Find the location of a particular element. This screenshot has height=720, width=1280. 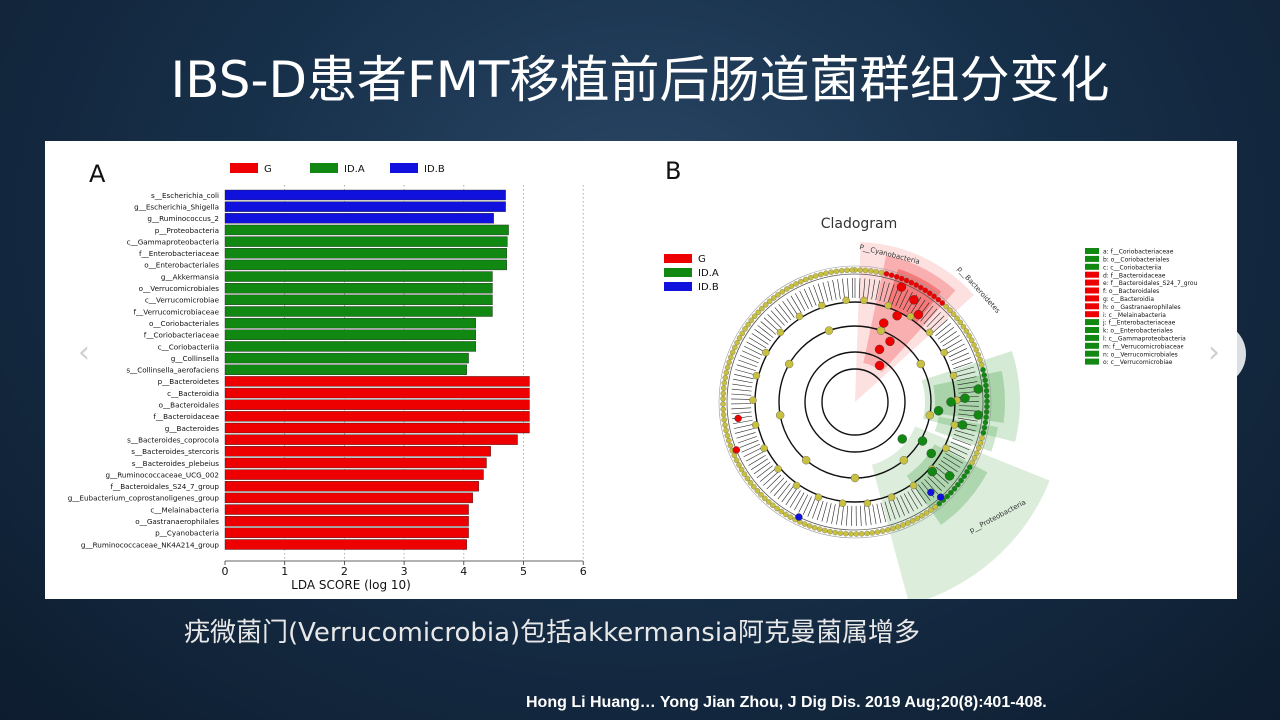

bar-label: g__Akkermansia is located at coordinates (190, 276).